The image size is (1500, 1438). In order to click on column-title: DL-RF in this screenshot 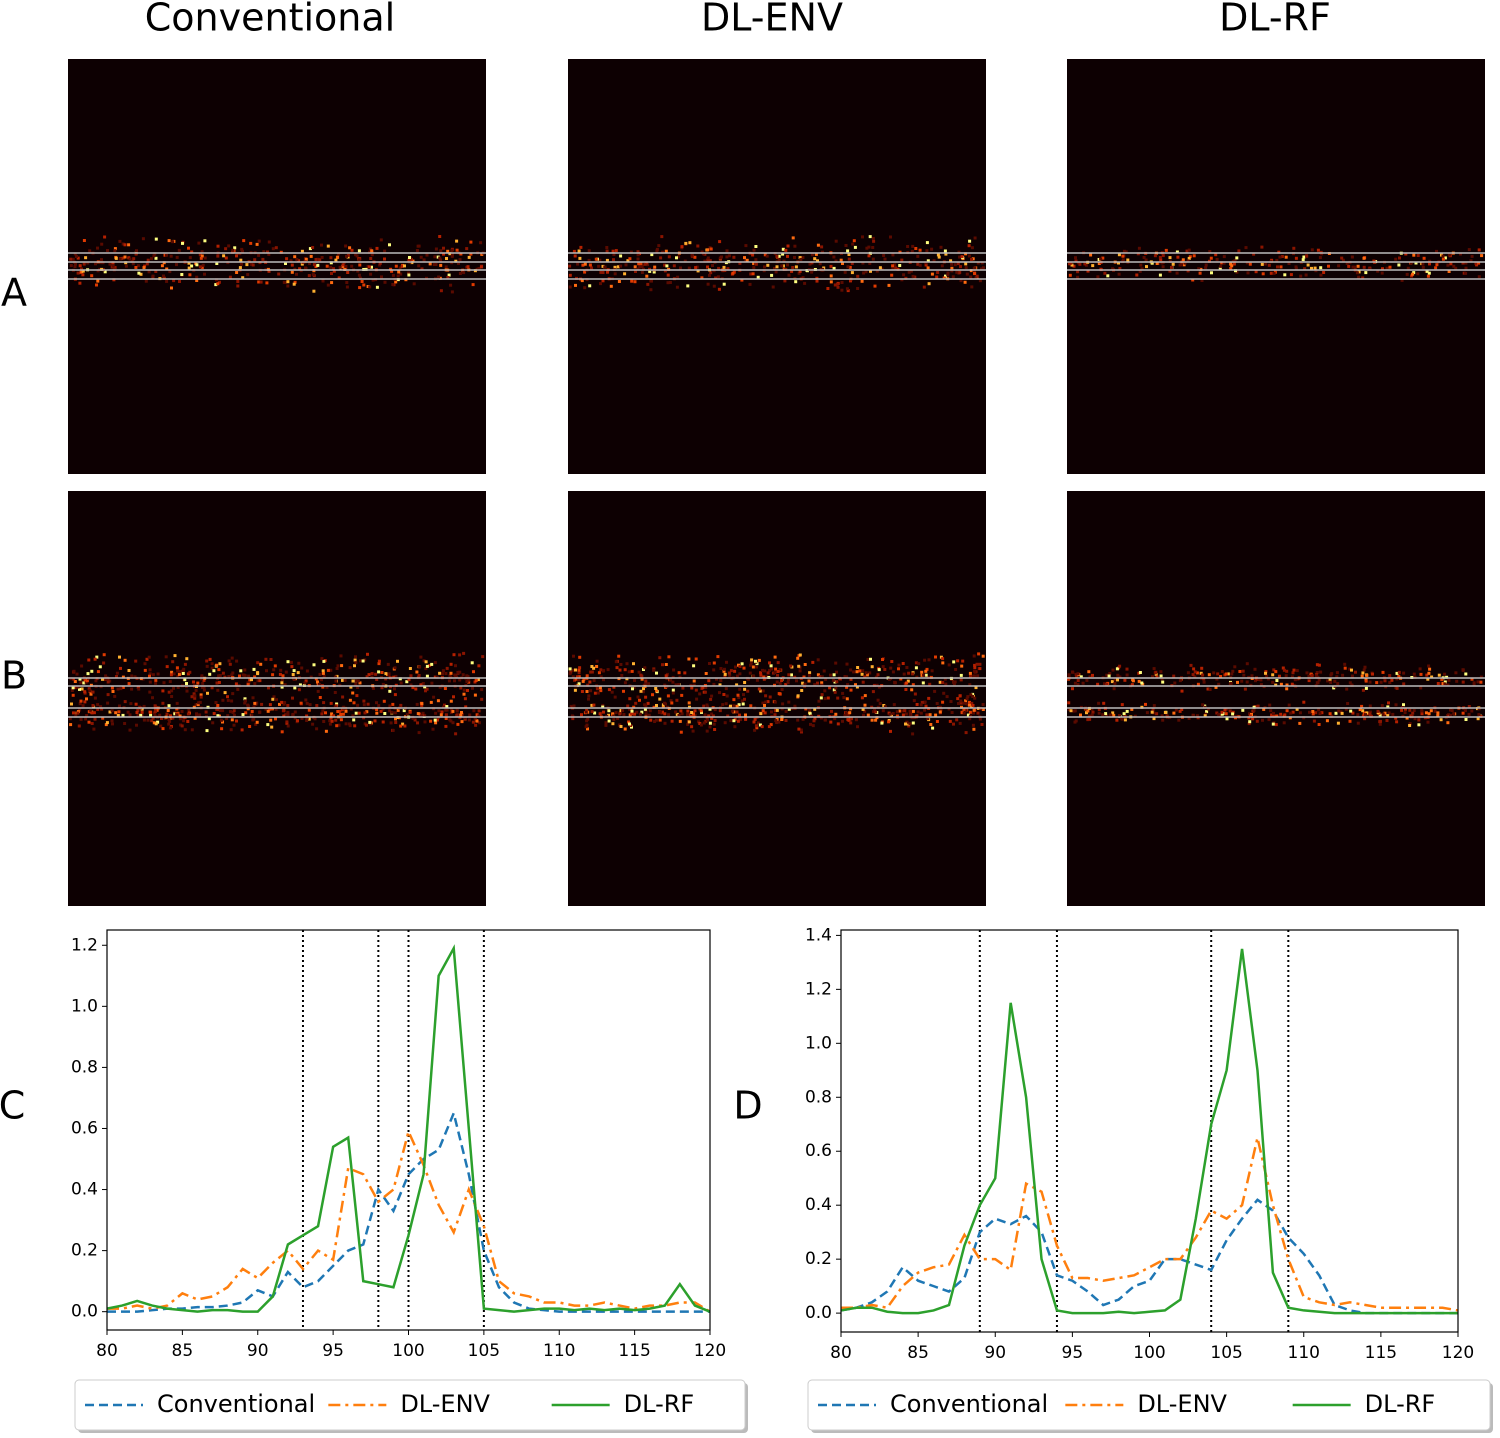, I will do `click(1275, 20)`.